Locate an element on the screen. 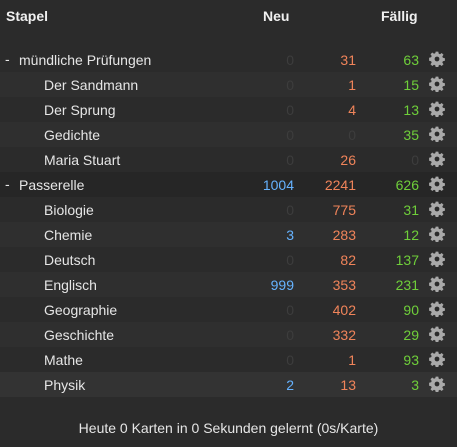  deck-row: Der Sandmann 0 1 15 is located at coordinates (228, 84).